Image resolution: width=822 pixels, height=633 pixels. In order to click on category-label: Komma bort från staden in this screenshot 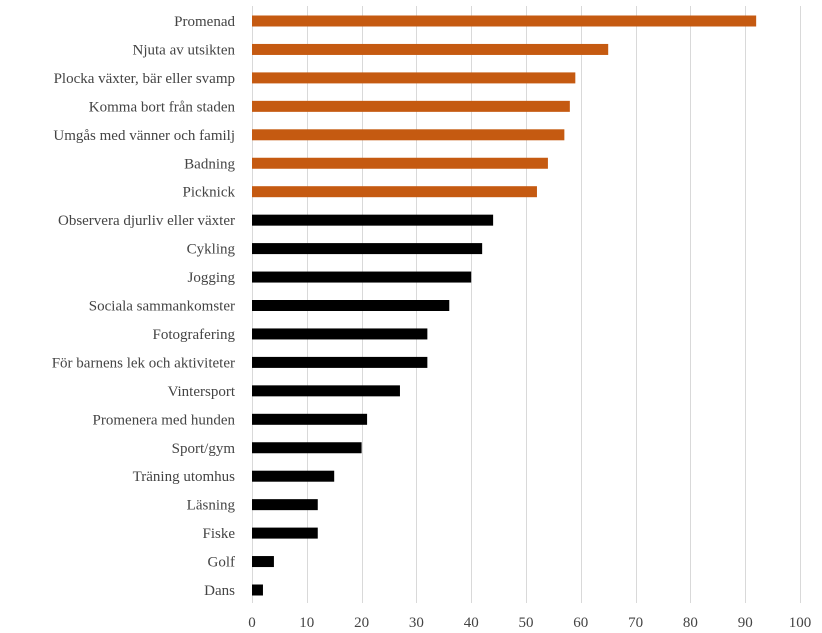, I will do `click(162, 107)`.